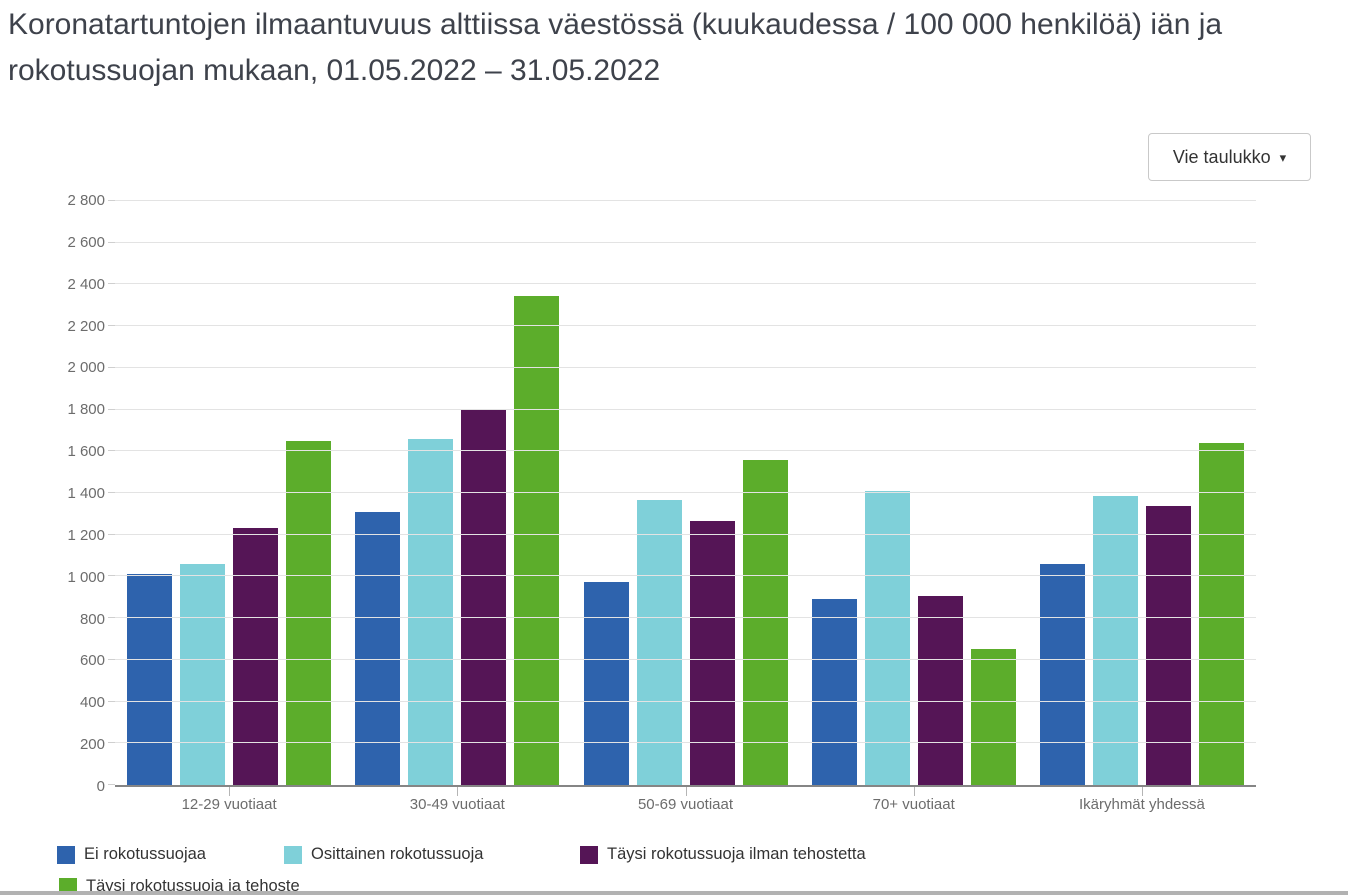 This screenshot has height=895, width=1348. What do you see at coordinates (92, 619) in the screenshot?
I see `y-axis-tick-label: 800` at bounding box center [92, 619].